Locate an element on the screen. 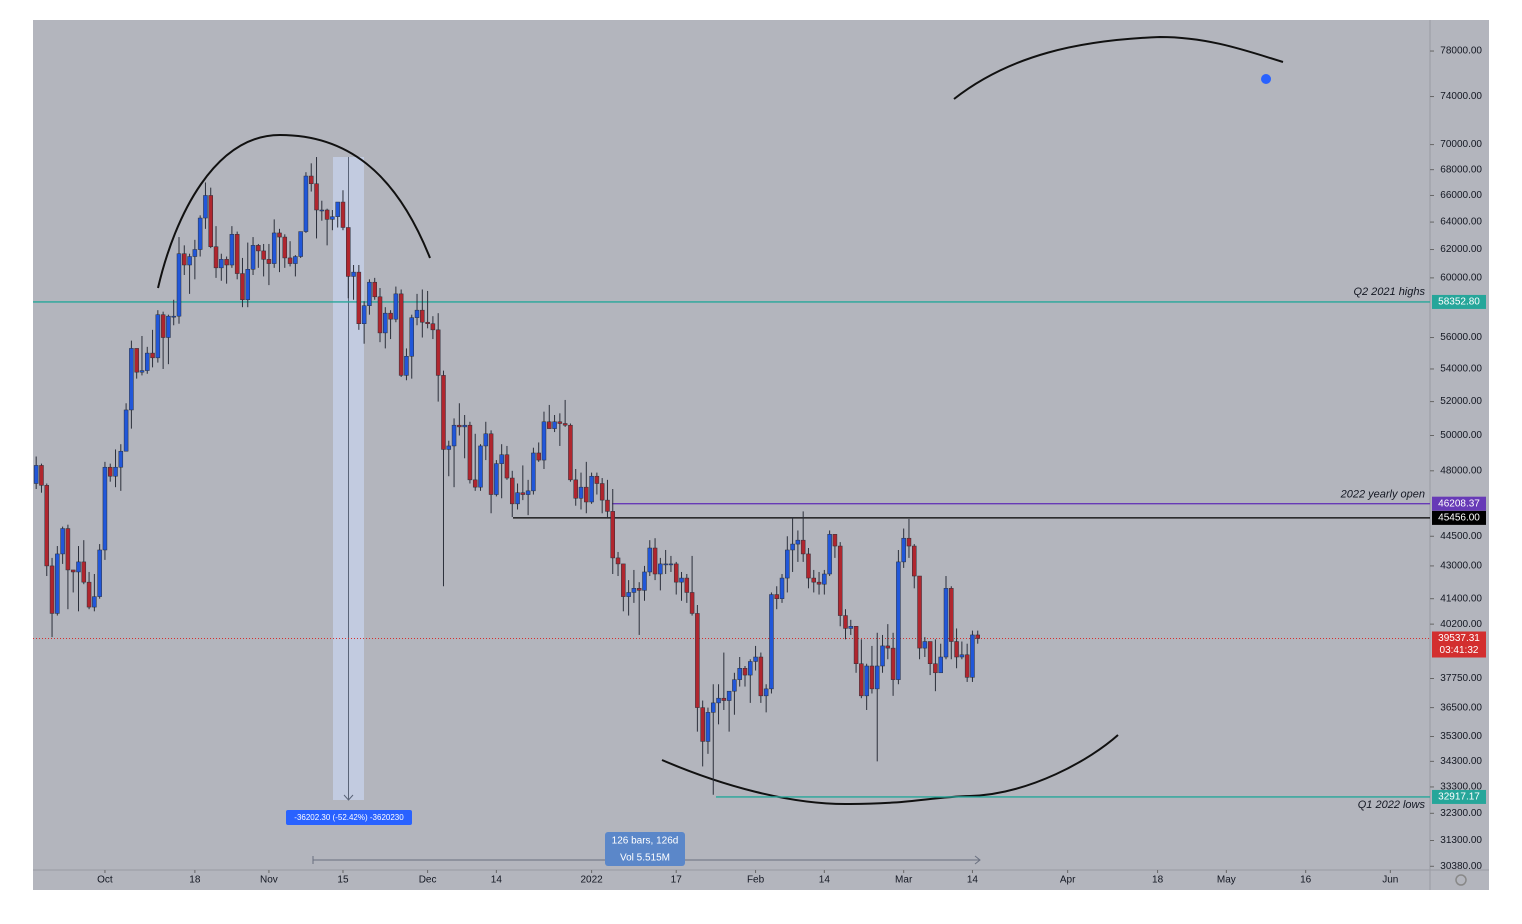 The height and width of the screenshot is (924, 1522). level-tag-label: 32917.17 is located at coordinates (1459, 797).